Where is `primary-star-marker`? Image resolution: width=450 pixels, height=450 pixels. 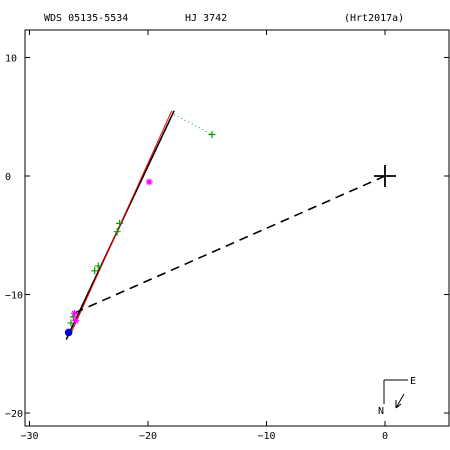 primary-star-marker is located at coordinates (385, 176).